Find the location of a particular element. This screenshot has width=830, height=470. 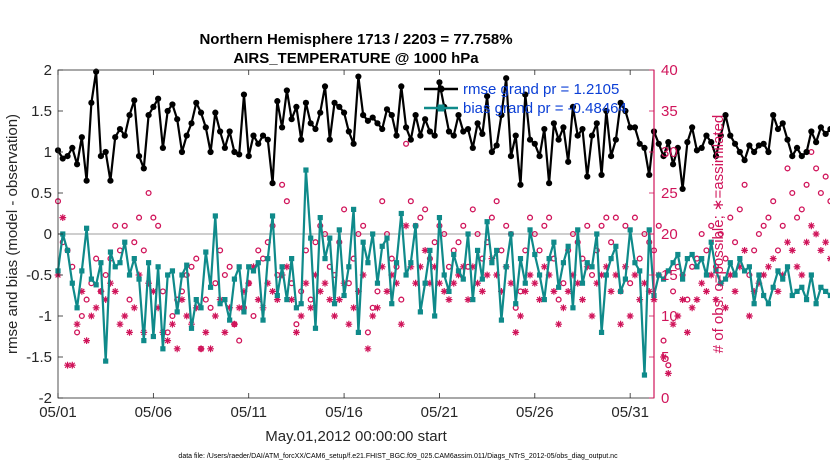

y-right-tick-label: 30 is located at coordinates (669, 152).